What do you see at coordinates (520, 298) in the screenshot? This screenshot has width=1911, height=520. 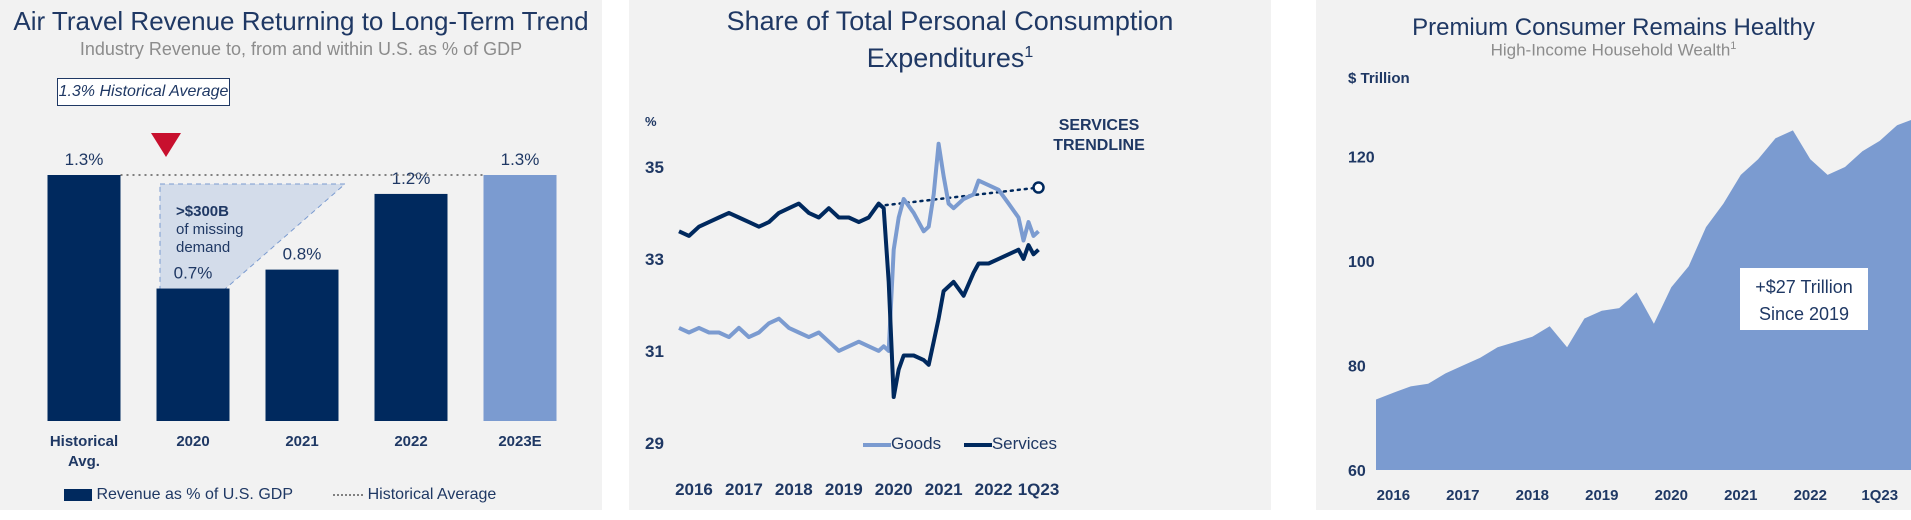 I see `bar-2023e` at bounding box center [520, 298].